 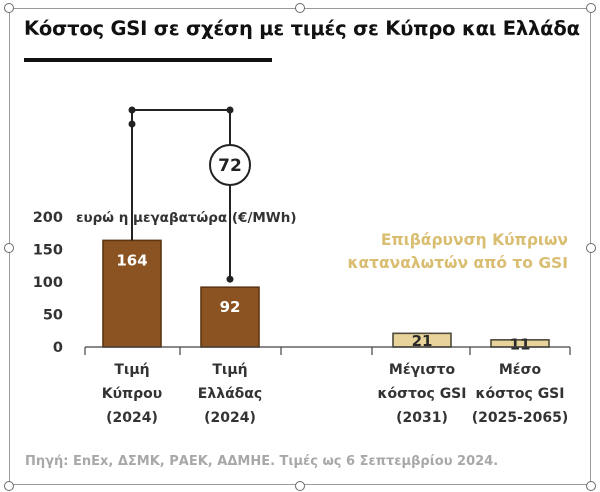 I want to click on y-tick-label: 0, so click(x=58, y=348).